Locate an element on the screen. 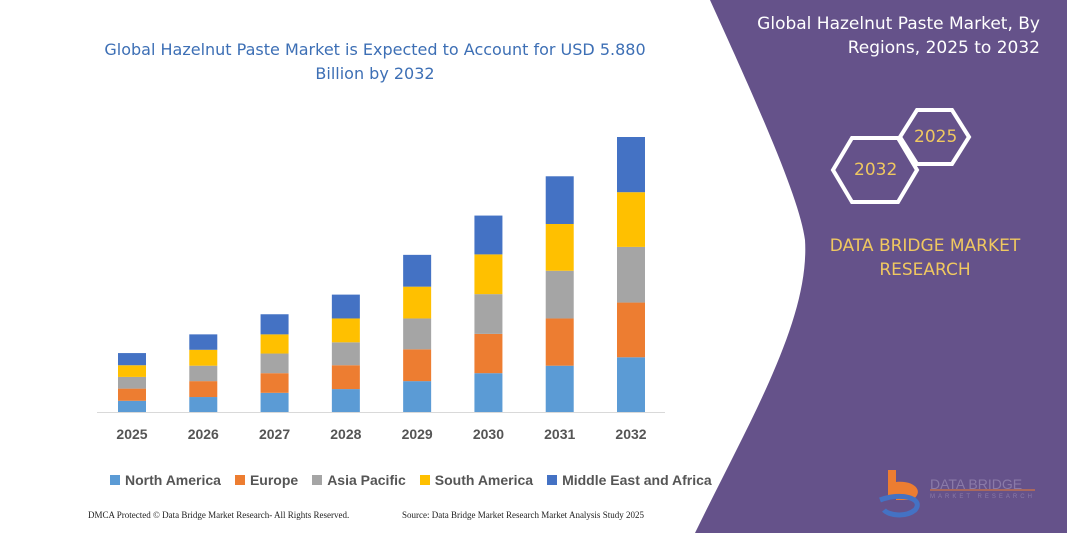  x-tick-label: 2032 is located at coordinates (630, 434).